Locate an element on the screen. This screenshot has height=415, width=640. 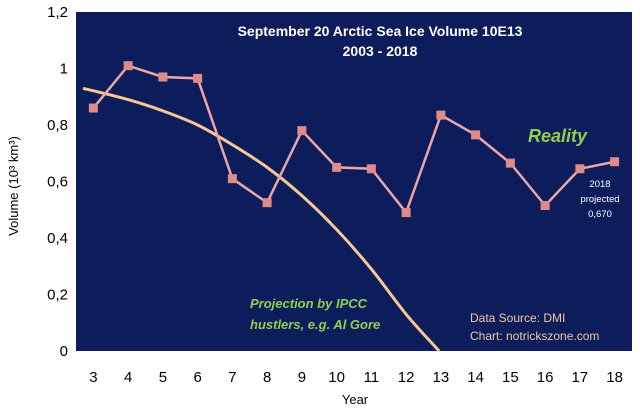
x-tick-label: 5 is located at coordinates (163, 377).